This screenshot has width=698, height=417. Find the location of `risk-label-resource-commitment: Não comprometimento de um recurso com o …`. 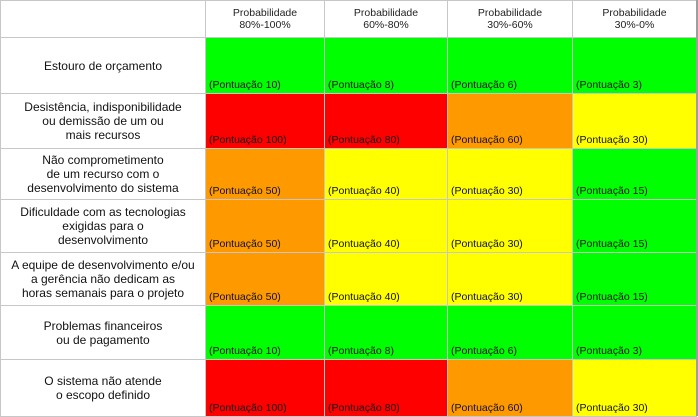

risk-label-resource-commitment: Não comprometimento de um recurso com o … is located at coordinates (103, 174).